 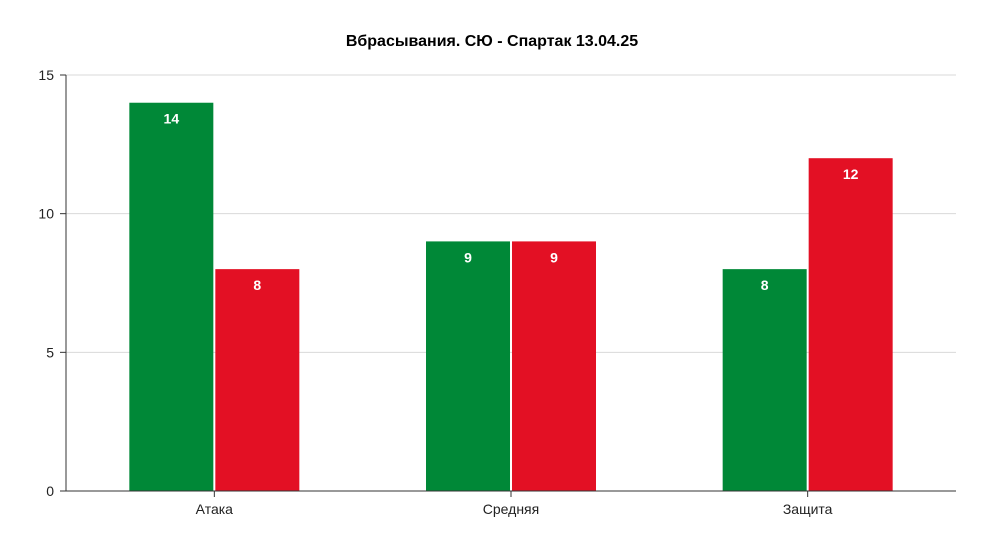 I want to click on x-tick-label-0: Атака, so click(x=215, y=509).